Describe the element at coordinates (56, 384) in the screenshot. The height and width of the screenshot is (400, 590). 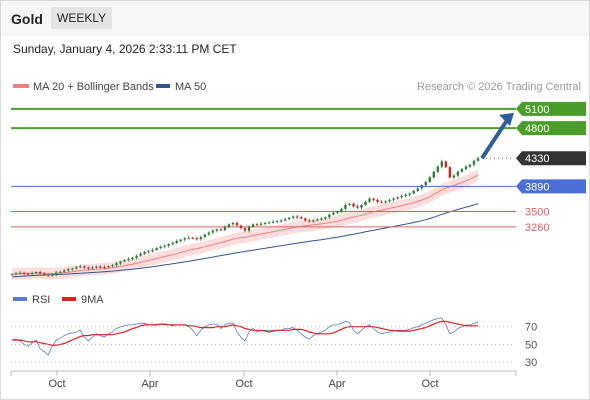
I see `x-tick-label-0: Oct` at that location.